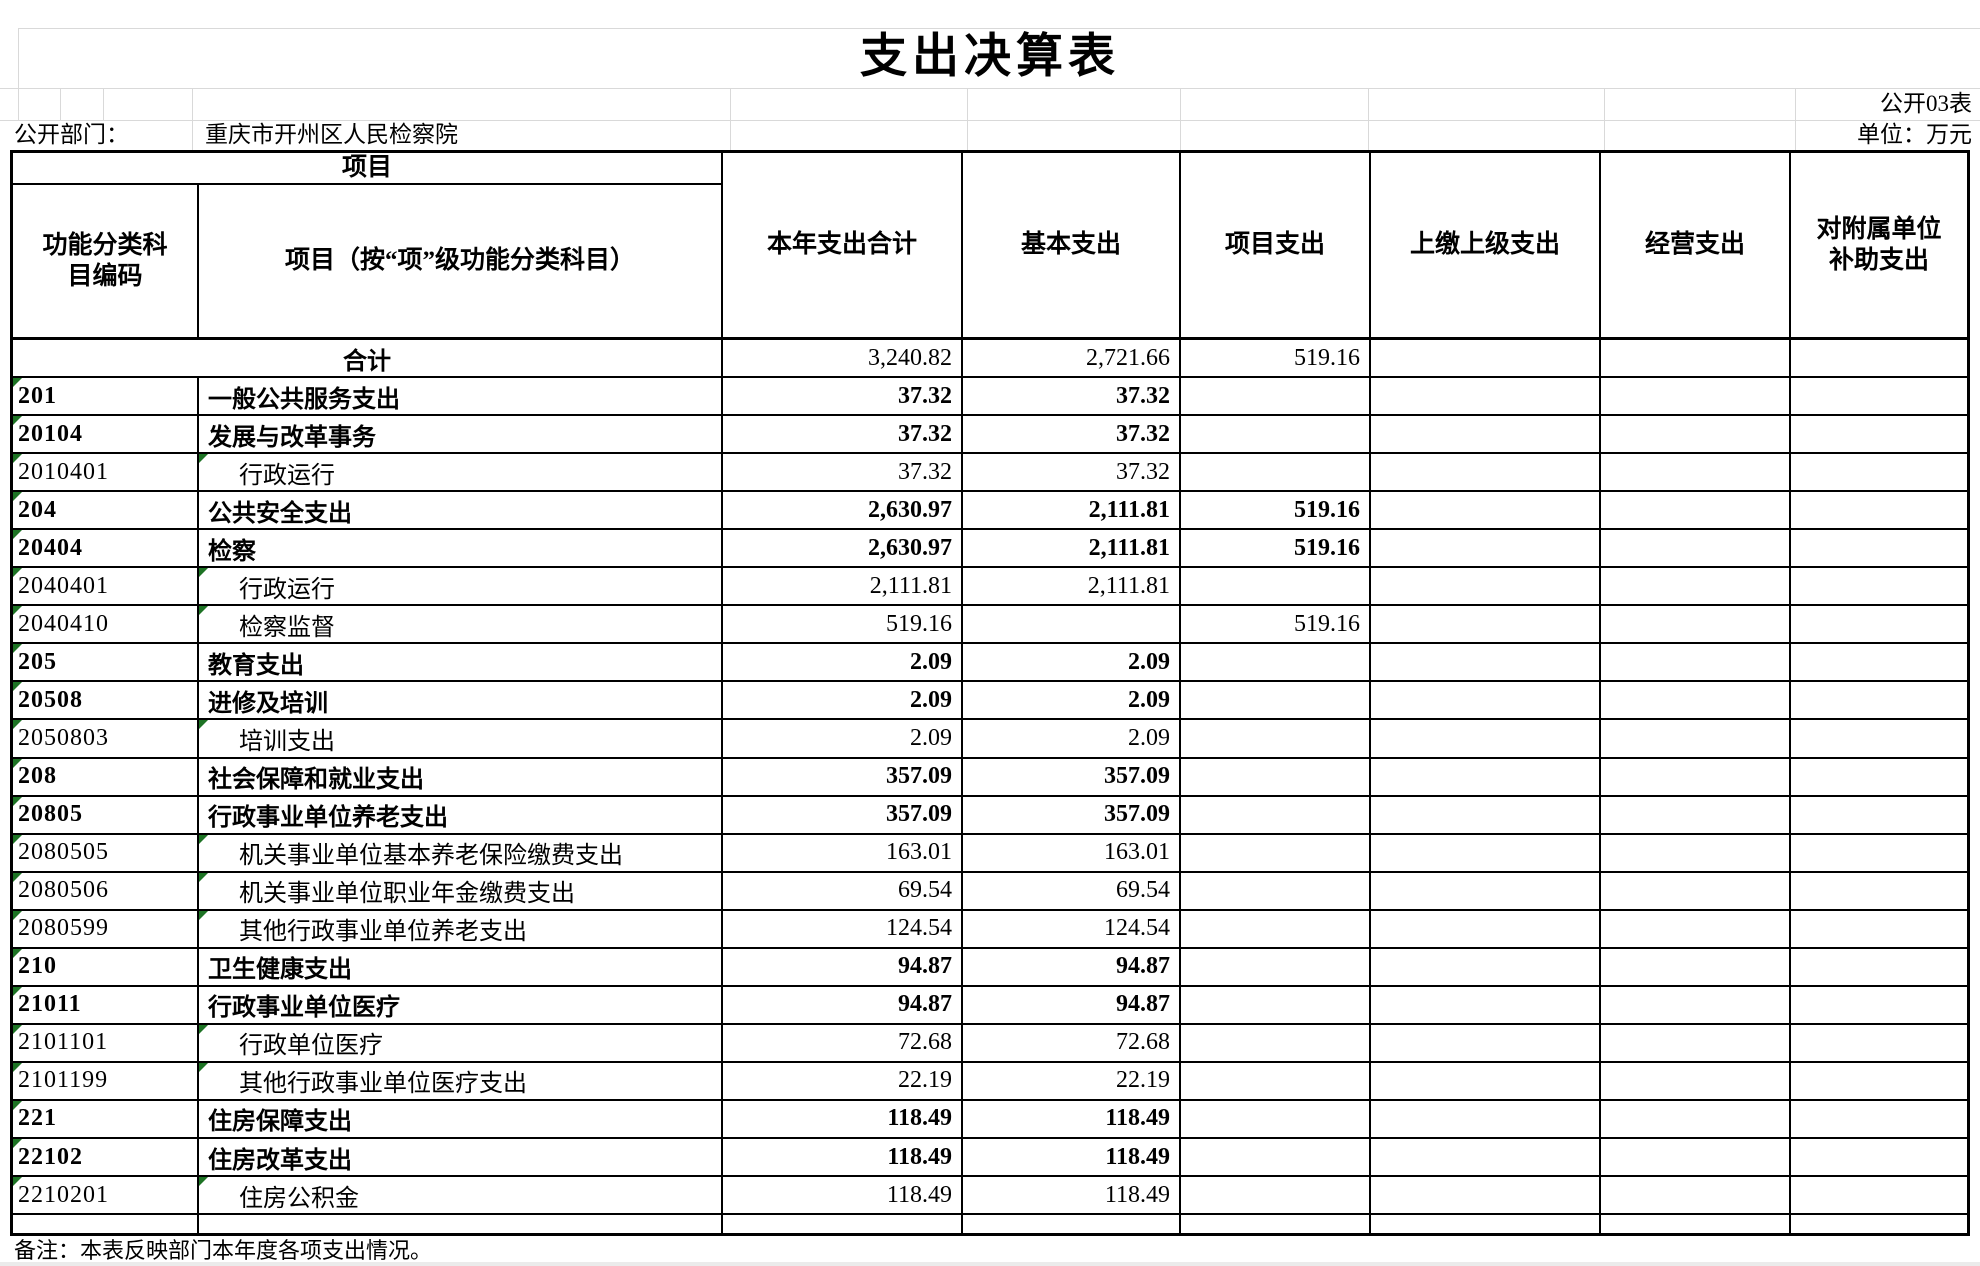 The height and width of the screenshot is (1266, 1980). Describe the element at coordinates (331, 134) in the screenshot. I see `department-name: 重庆市开州区人民检察院` at that location.